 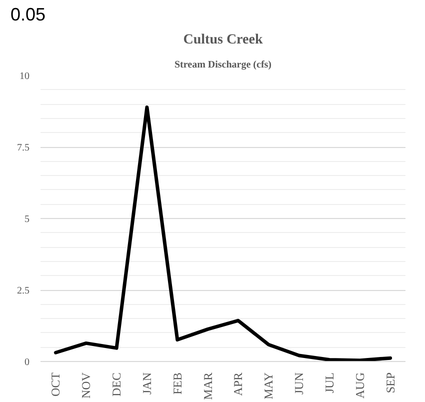 What do you see at coordinates (177, 383) in the screenshot?
I see `x-tick-label: FEB` at bounding box center [177, 383].